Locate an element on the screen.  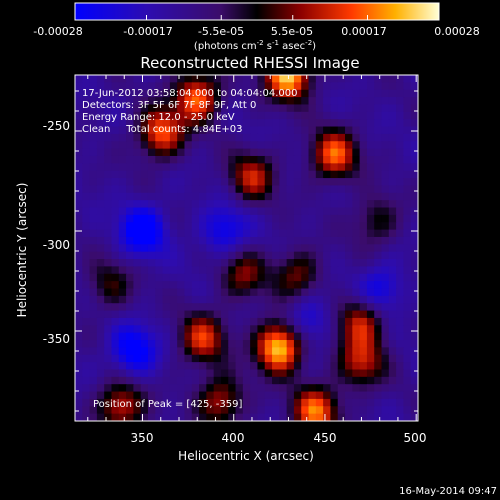
y-tick-label: -350 is located at coordinates (56, 339).